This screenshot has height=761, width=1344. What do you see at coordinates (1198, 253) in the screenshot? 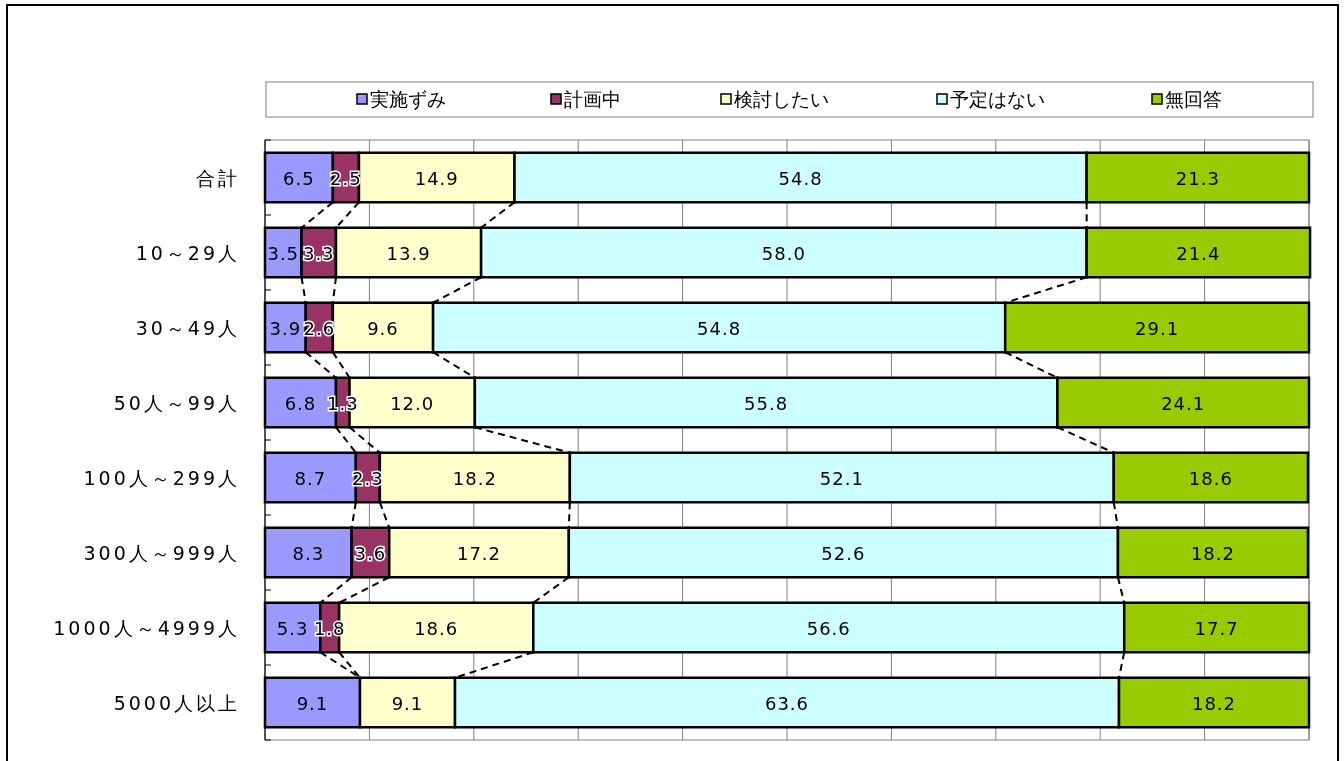
I see `data-label: 21.4` at bounding box center [1198, 253].